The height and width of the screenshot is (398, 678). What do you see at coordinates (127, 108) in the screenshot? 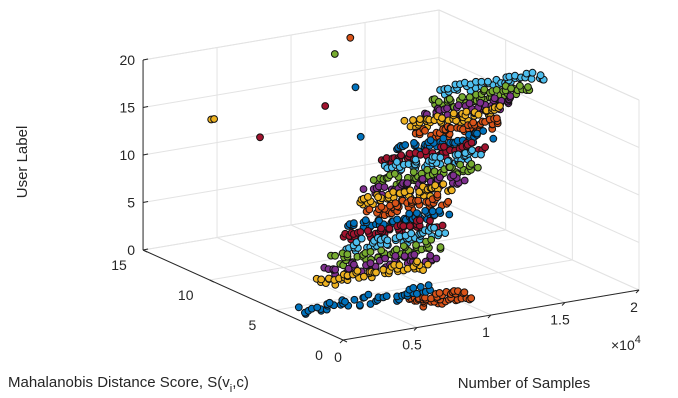
I see `z-tick-label: 15` at bounding box center [127, 108].